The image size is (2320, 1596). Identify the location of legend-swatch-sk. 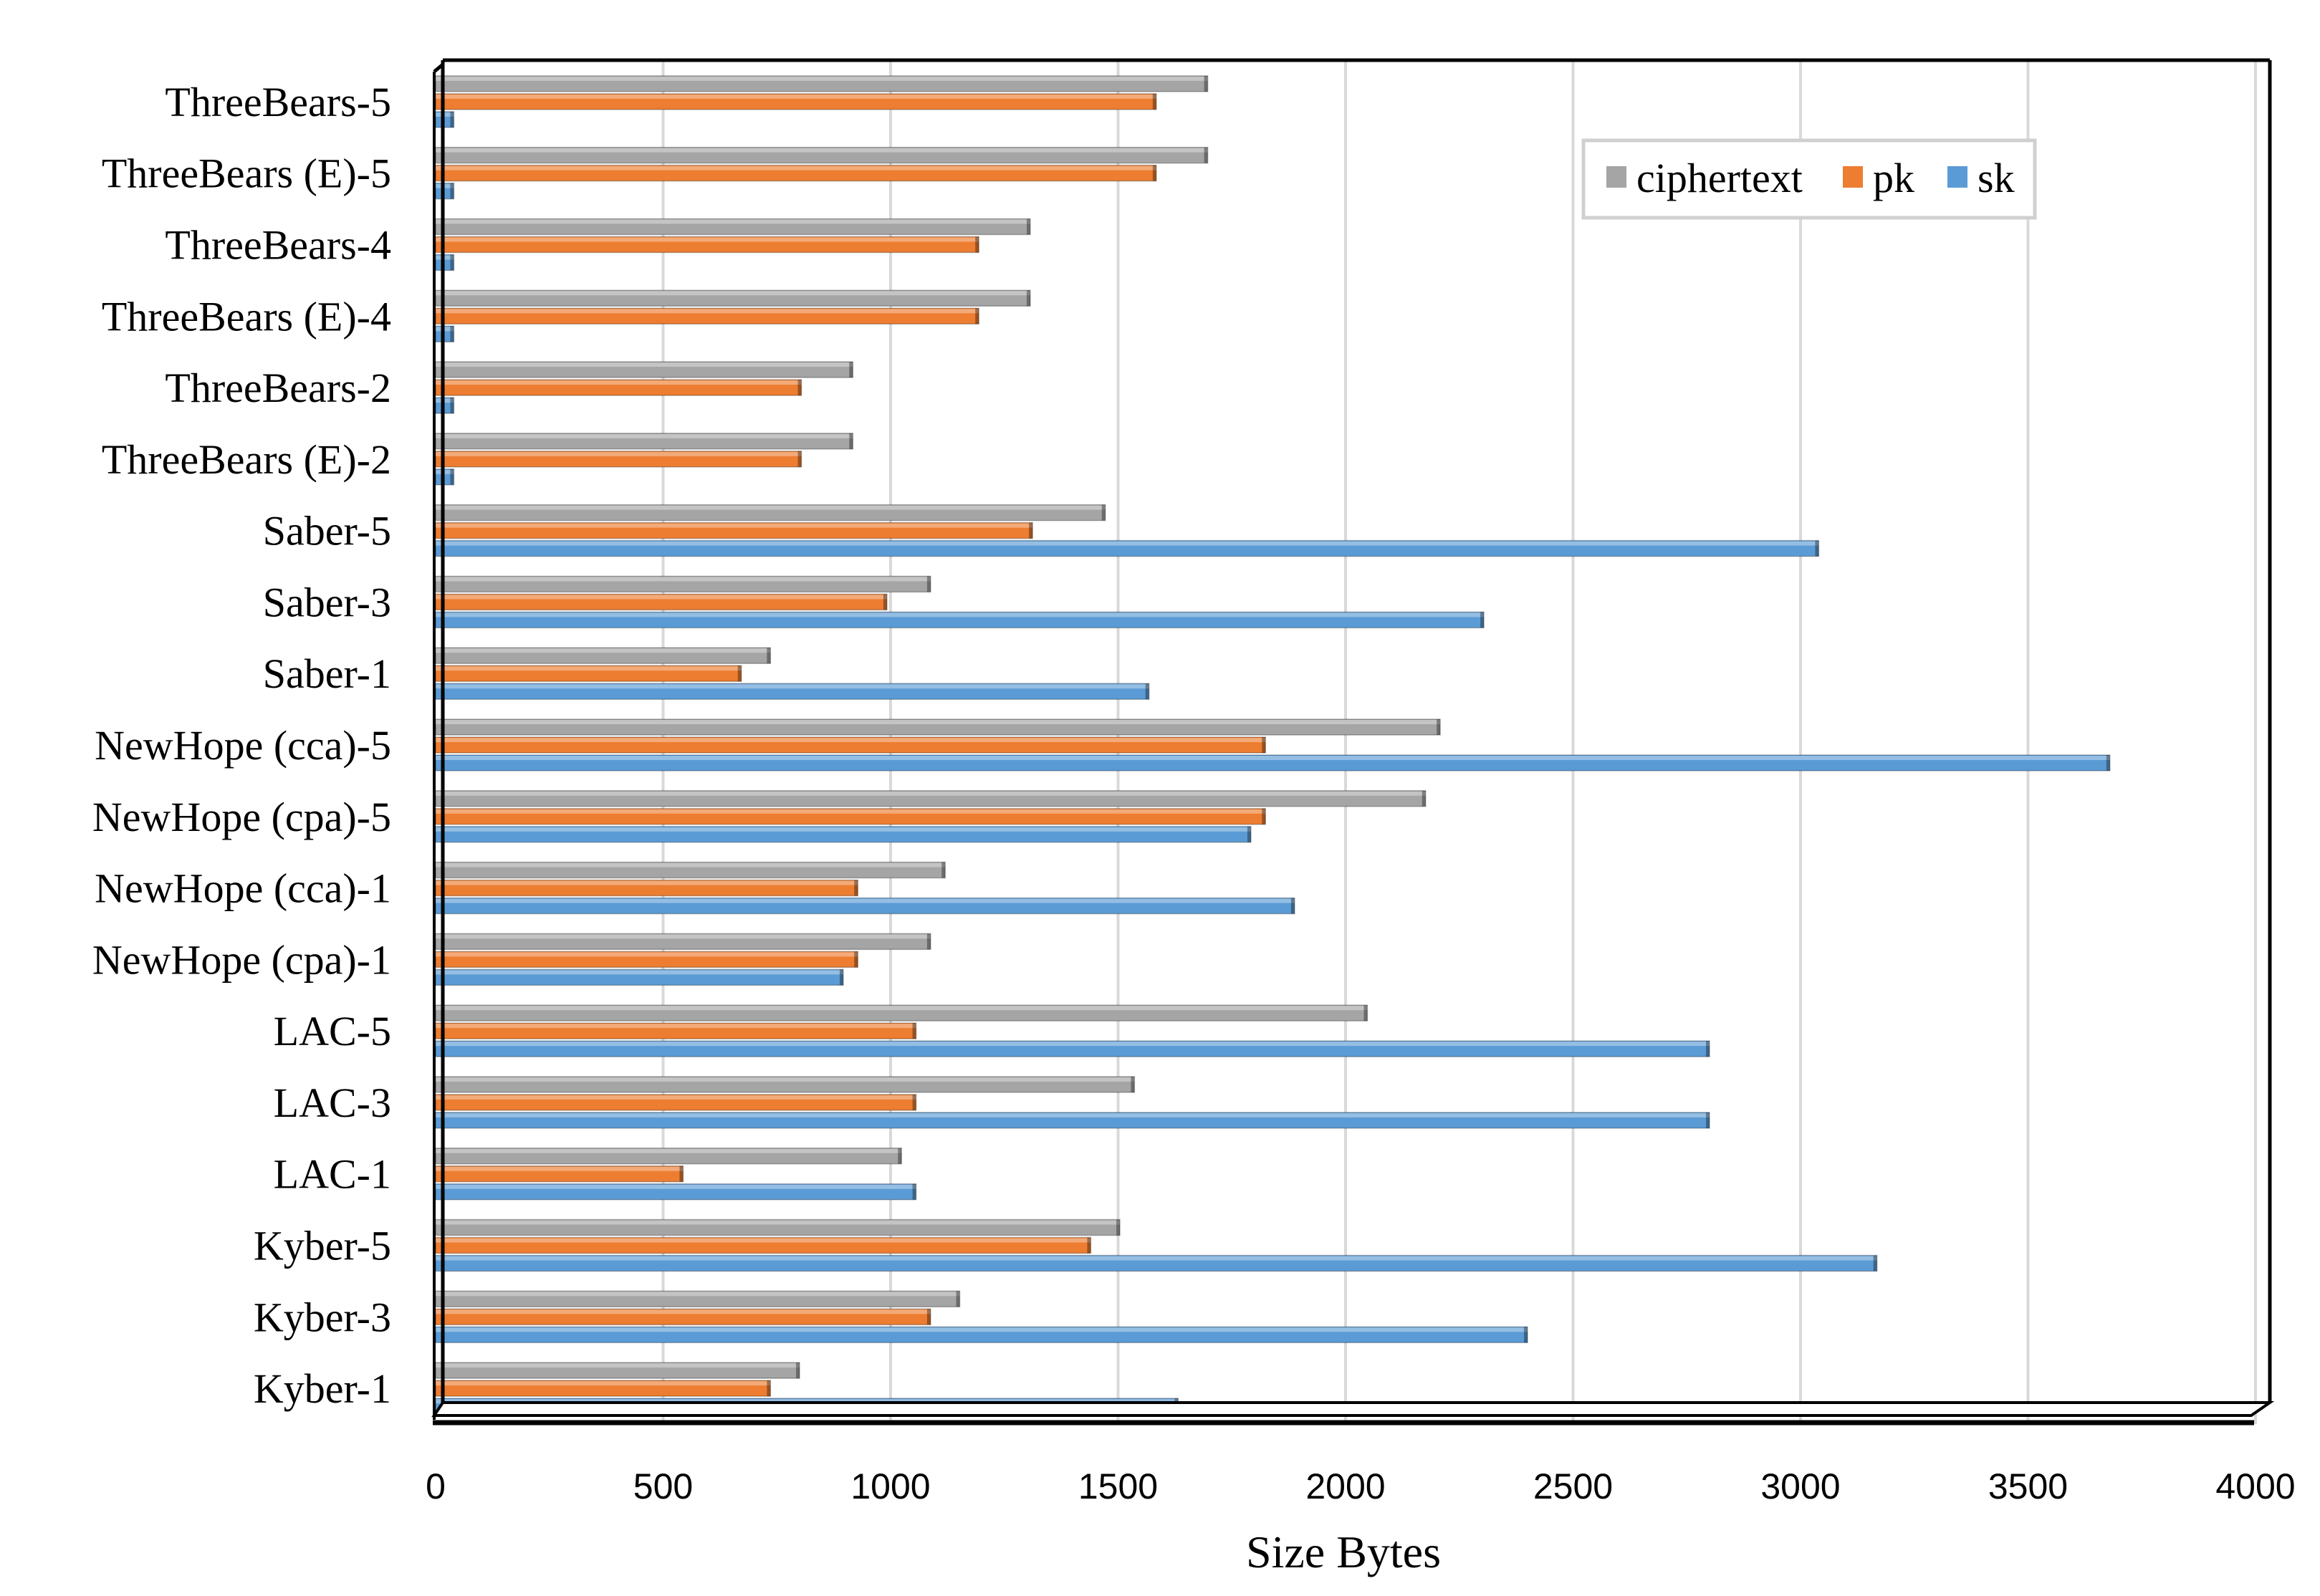
(1957, 177).